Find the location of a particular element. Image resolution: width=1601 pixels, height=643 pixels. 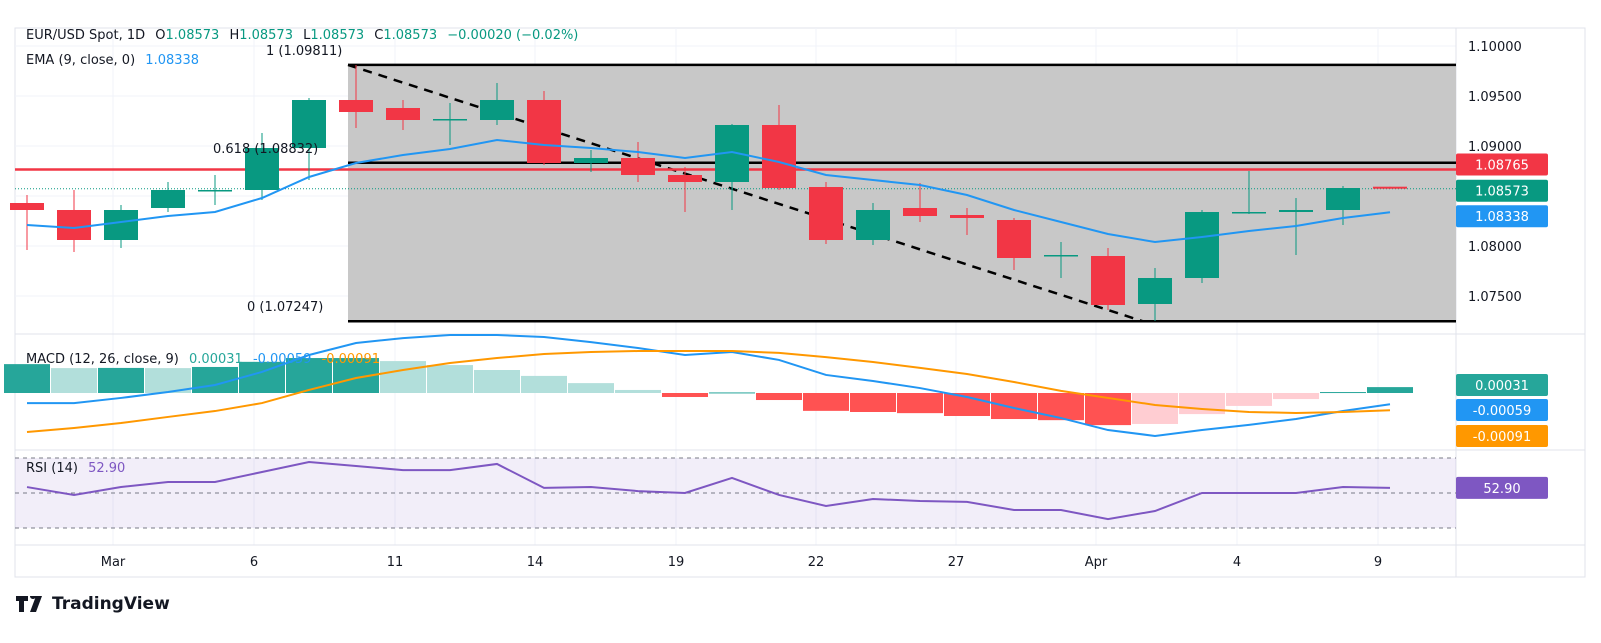

price-axis-tick: 1.10000 is located at coordinates (1495, 47).